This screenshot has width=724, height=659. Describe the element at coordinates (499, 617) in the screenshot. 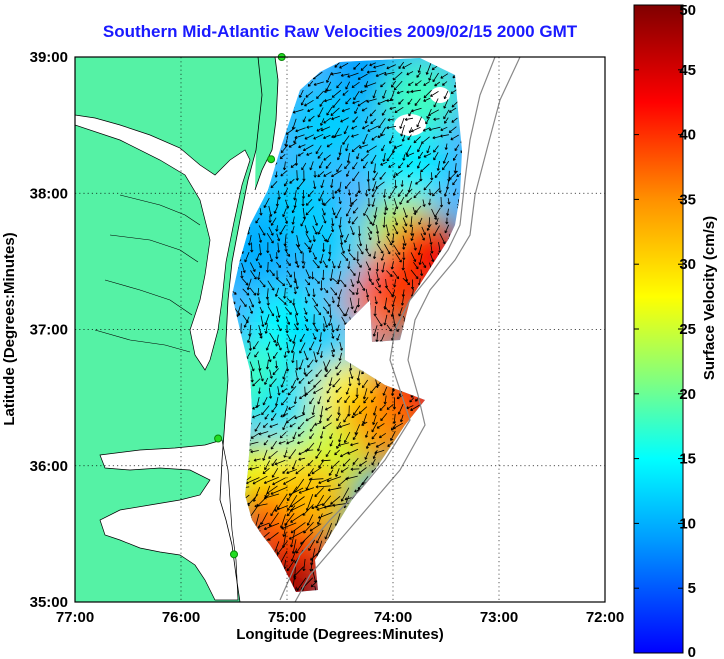

I see `x-tick-label: 73:00` at that location.